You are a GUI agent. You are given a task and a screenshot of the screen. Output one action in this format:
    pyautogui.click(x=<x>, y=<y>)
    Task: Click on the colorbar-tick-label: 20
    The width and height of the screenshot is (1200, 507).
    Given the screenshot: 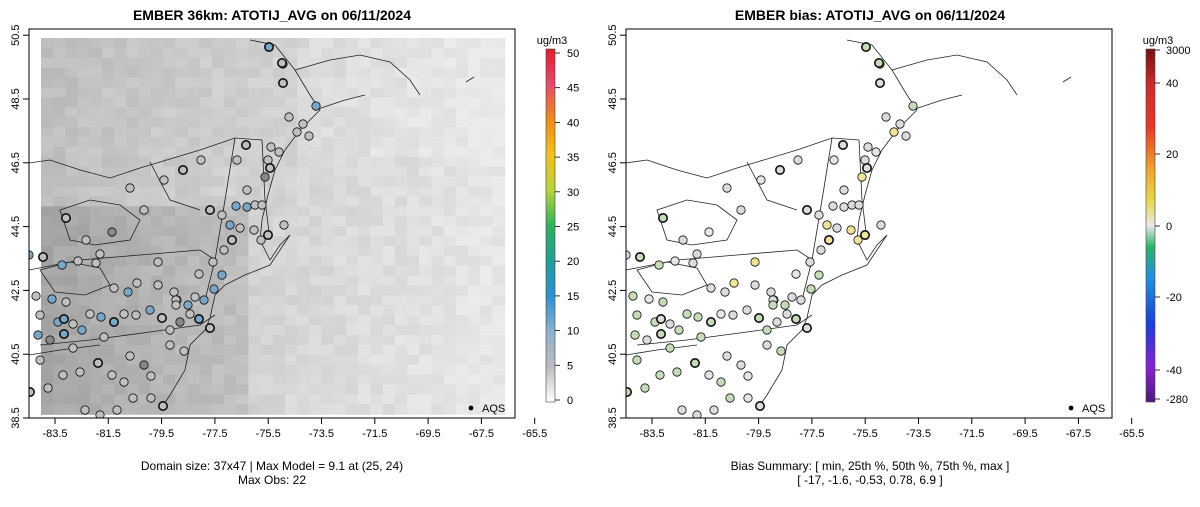 What is the action you would take?
    pyautogui.click(x=573, y=262)
    